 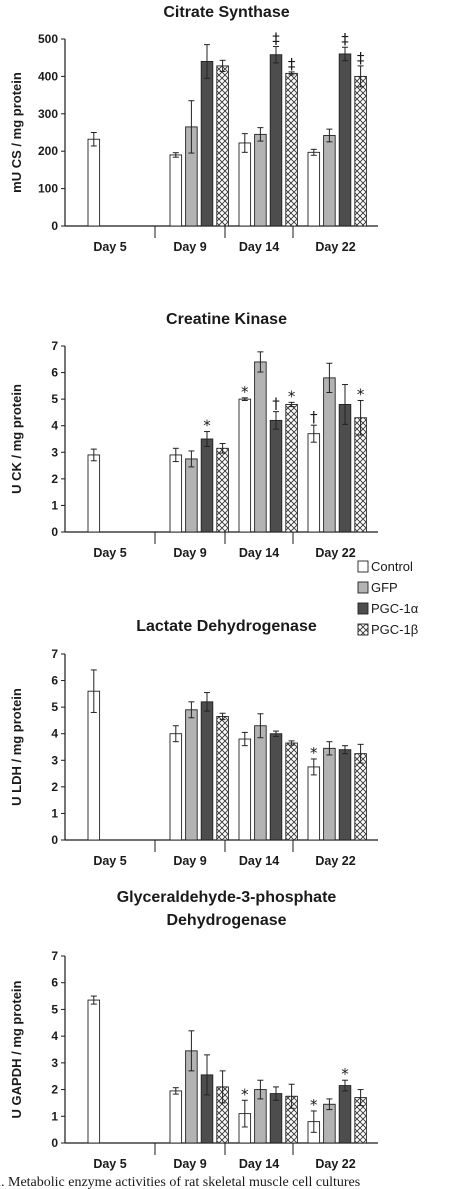 I want to click on y-axis-label: mU CS / mg protein, so click(x=16, y=132).